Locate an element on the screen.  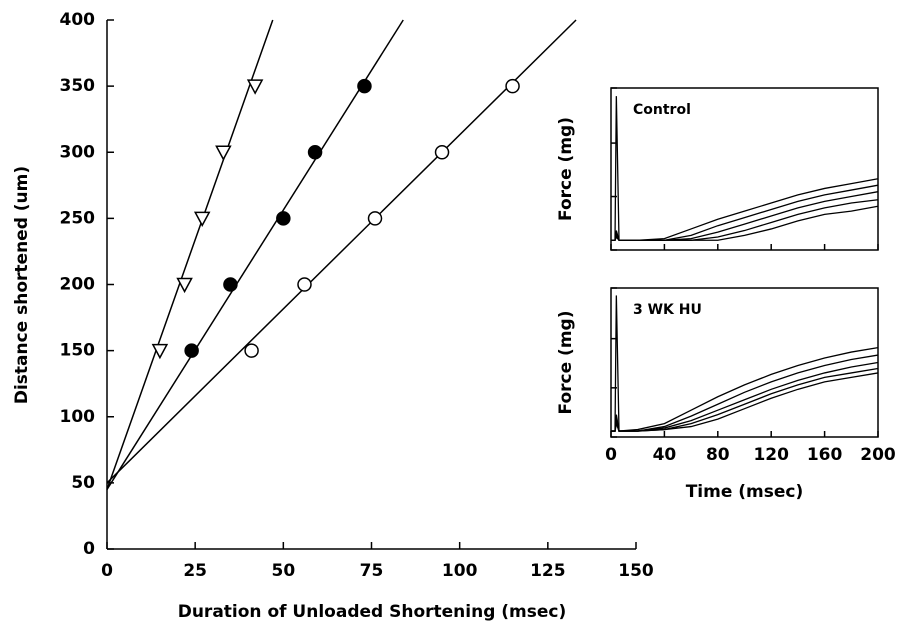
y-tick-label: 300 is located at coordinates (78, 152).